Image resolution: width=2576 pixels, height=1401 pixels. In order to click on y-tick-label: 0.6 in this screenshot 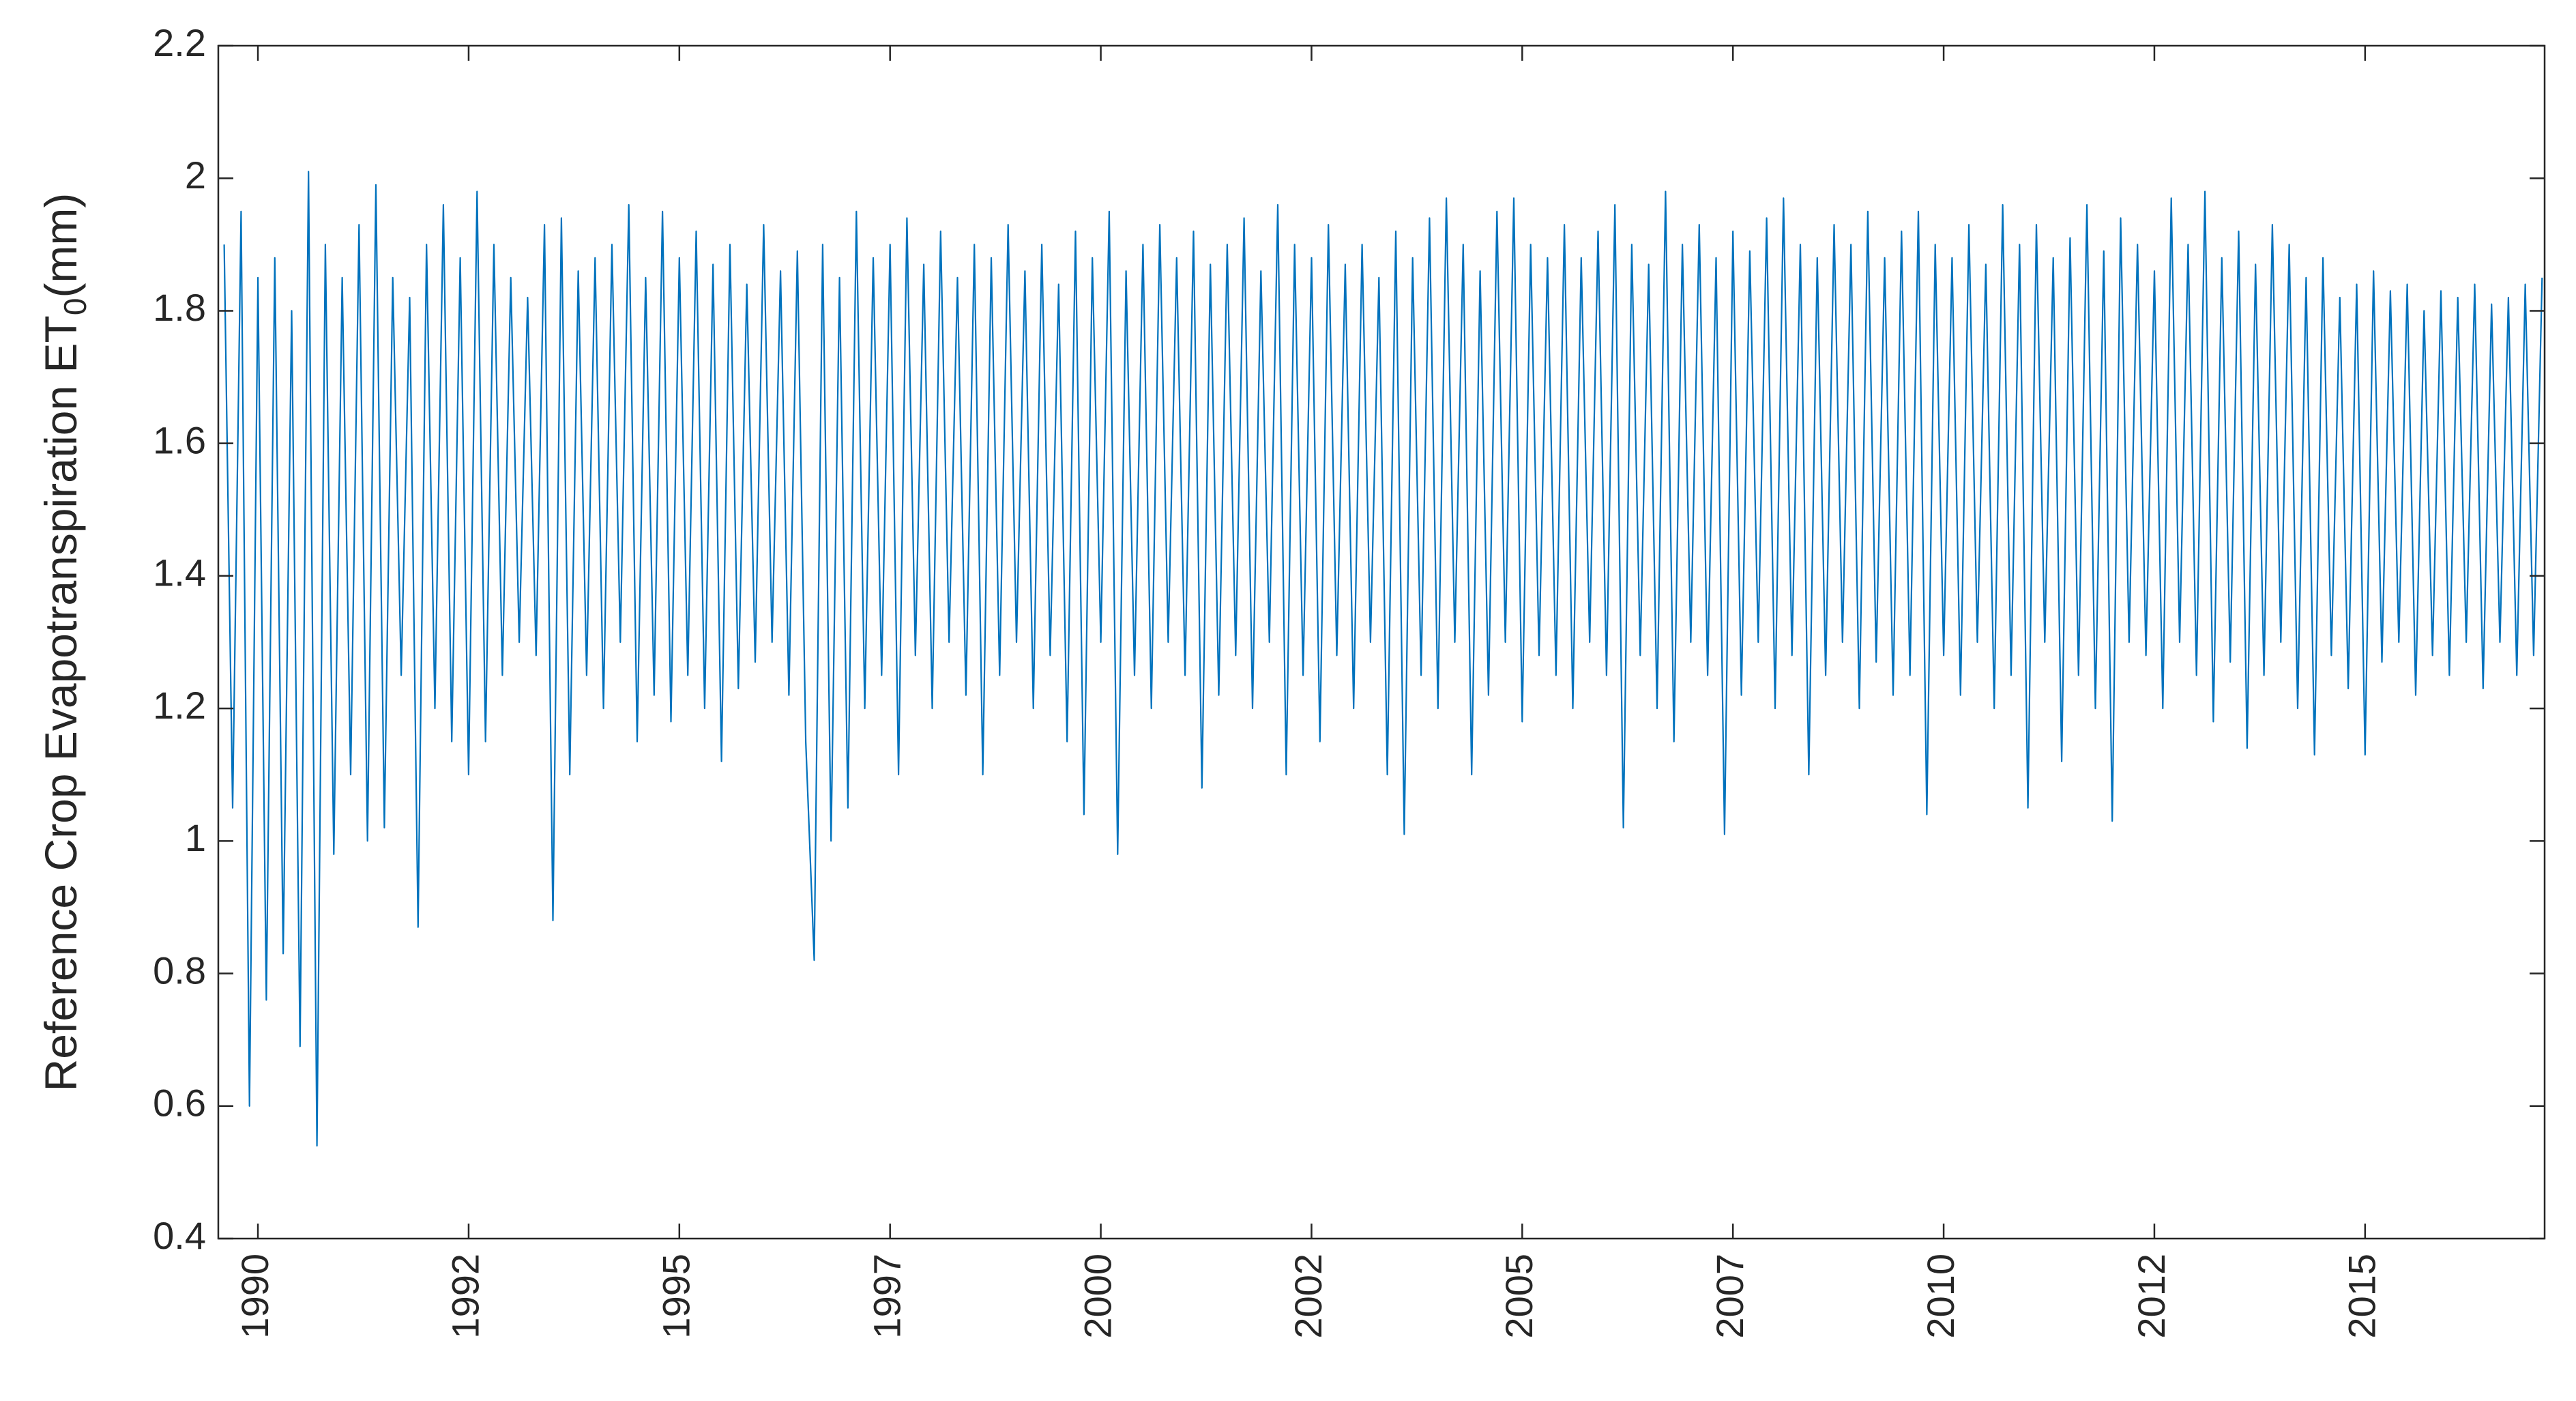, I will do `click(179, 1103)`.